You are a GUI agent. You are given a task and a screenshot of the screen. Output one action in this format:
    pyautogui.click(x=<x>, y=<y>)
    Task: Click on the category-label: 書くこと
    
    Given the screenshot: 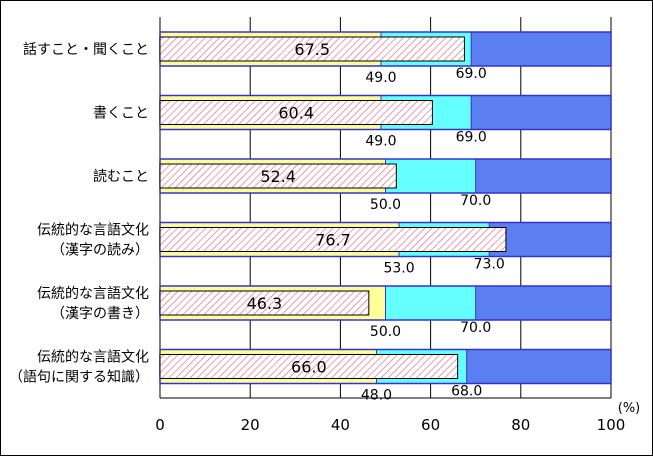 What is the action you would take?
    pyautogui.click(x=121, y=114)
    